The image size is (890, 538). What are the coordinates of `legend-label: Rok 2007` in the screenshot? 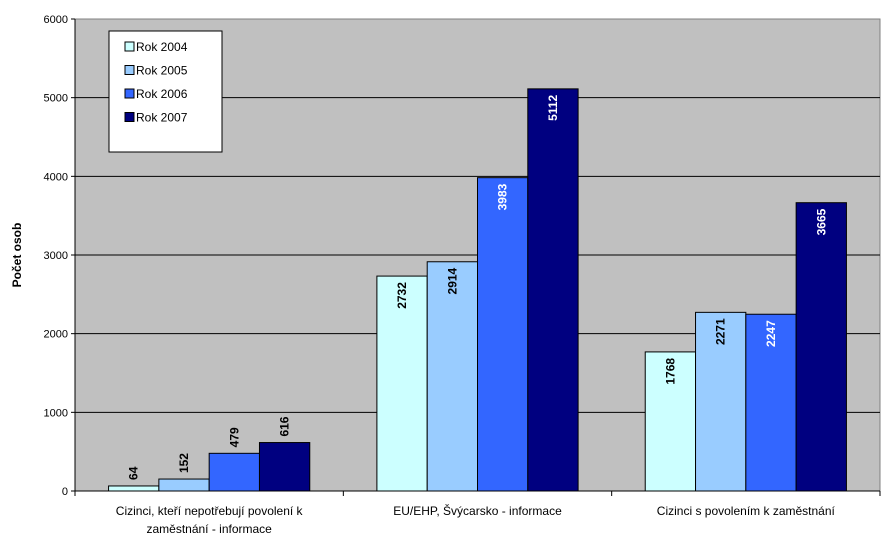 It's located at (162, 118).